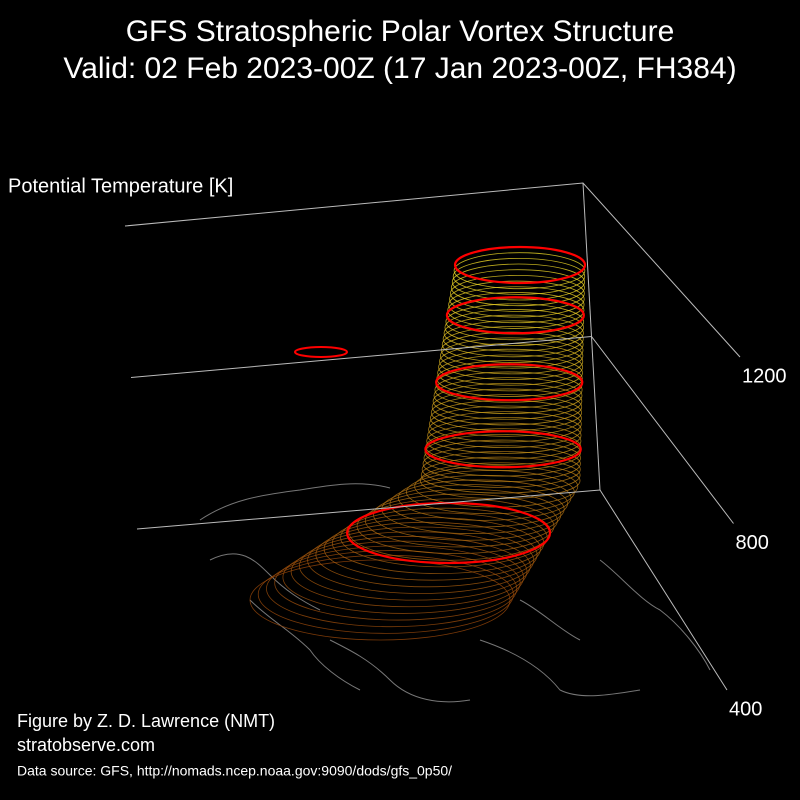  What do you see at coordinates (745, 709) in the screenshot?
I see `z-tick-label: 400` at bounding box center [745, 709].